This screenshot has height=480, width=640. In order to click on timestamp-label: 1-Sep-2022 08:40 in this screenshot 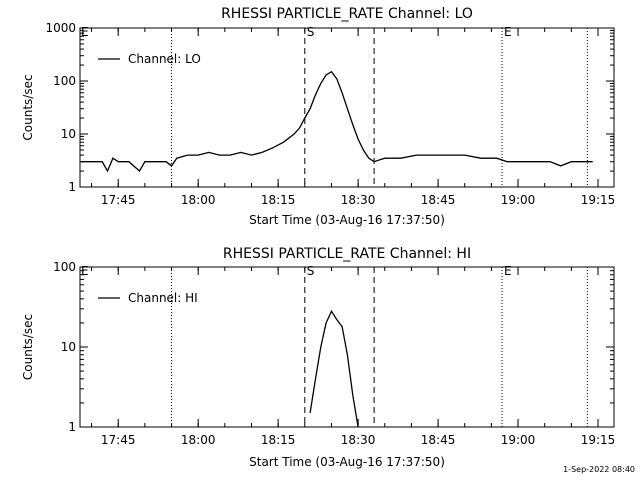, I will do `click(599, 469)`.